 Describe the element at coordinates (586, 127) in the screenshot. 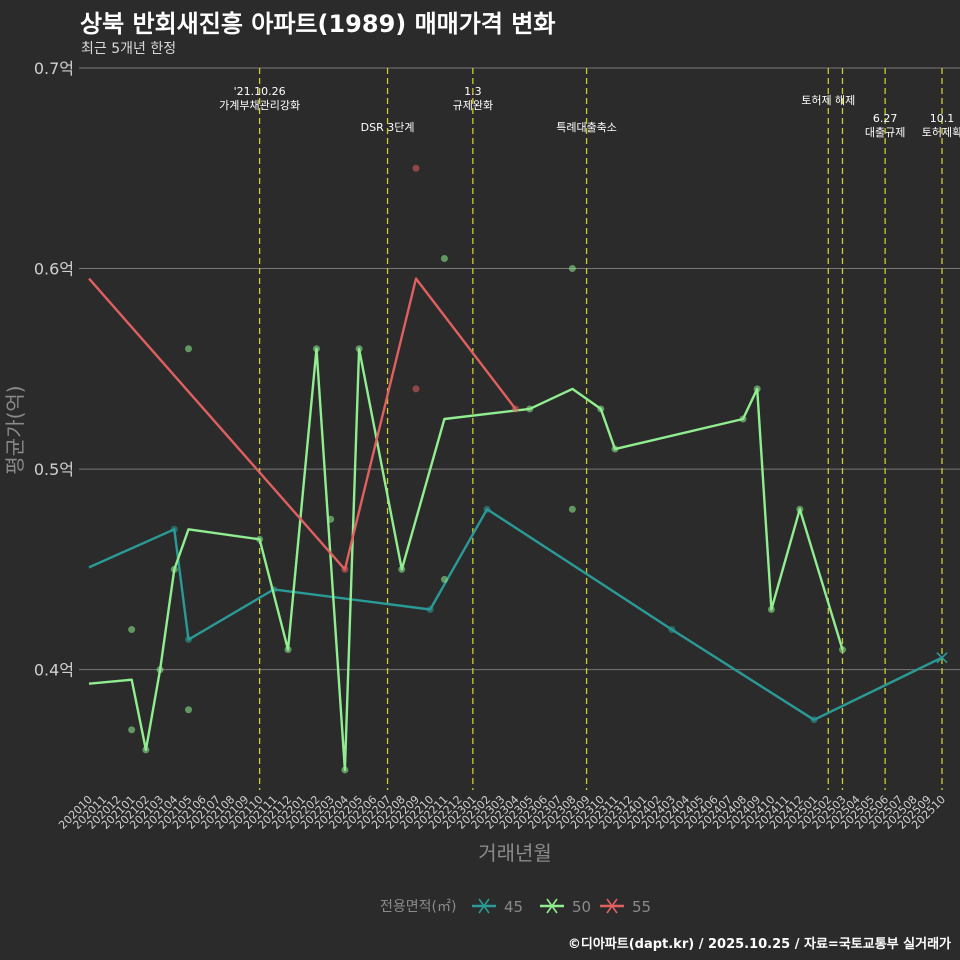

I see `event-label: 특례대출축소` at that location.